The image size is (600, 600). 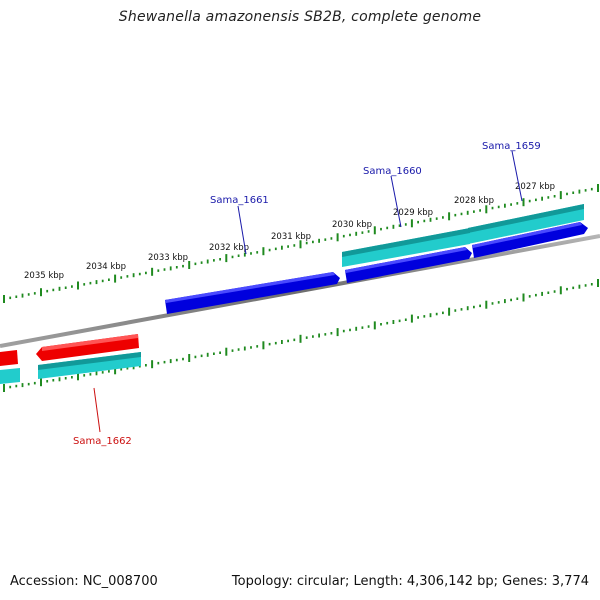 I want to click on reverse-cds, so click(x=70, y=368).